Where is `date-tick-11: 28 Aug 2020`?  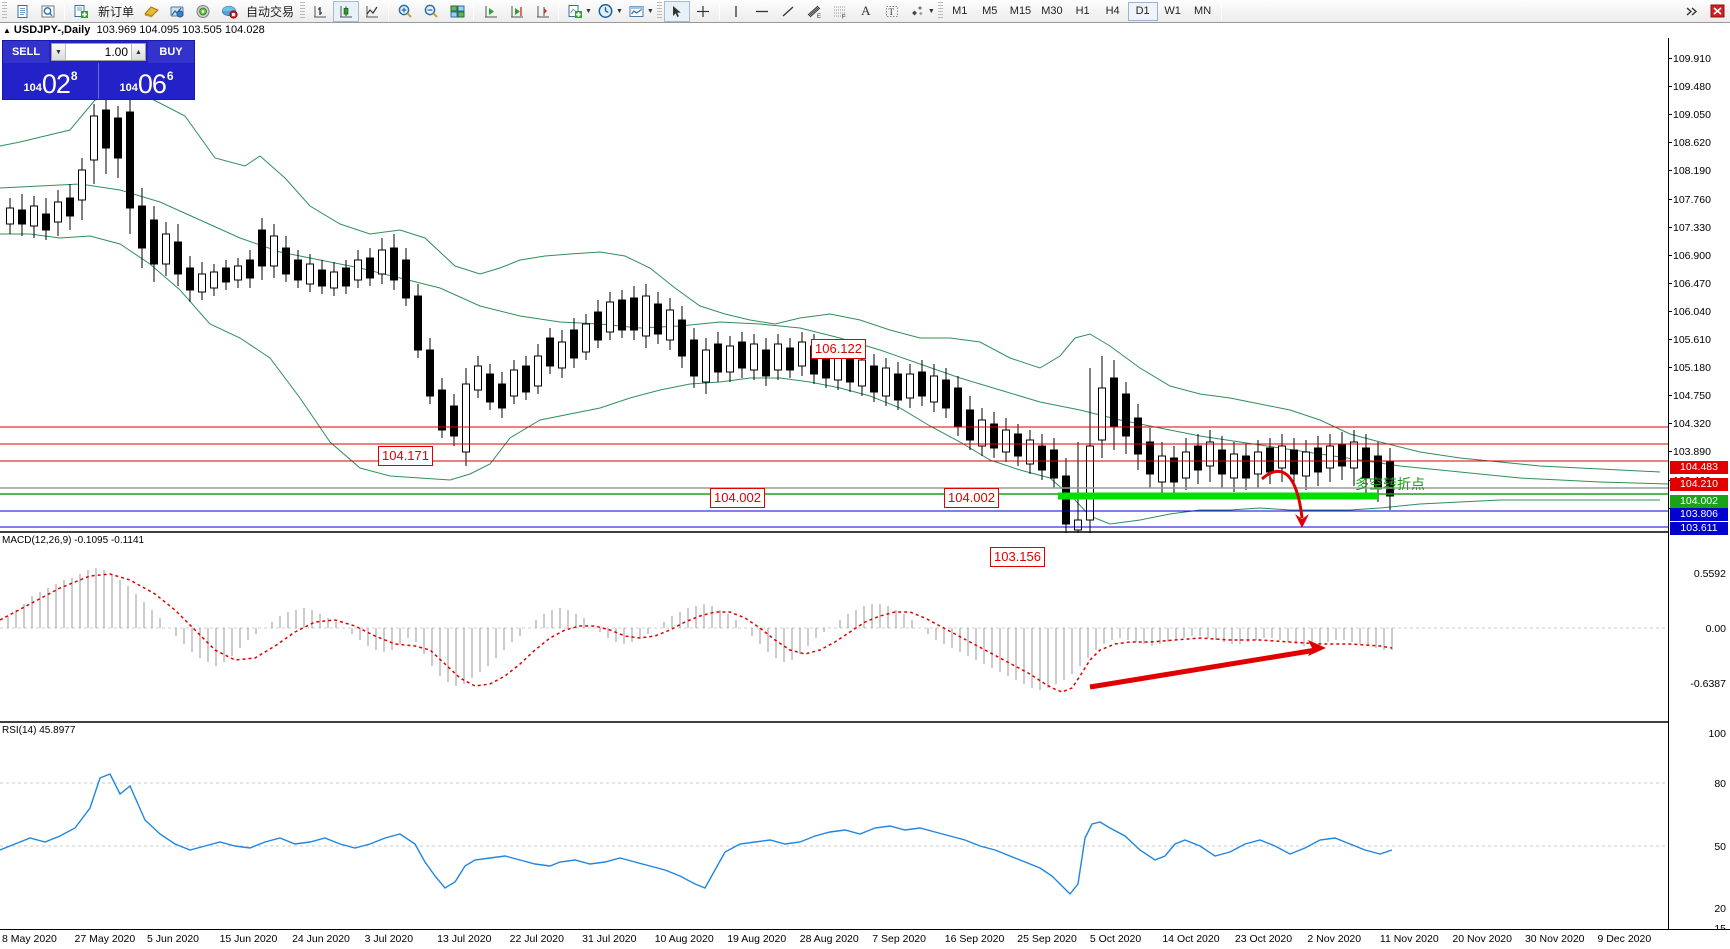
date-tick-11: 28 Aug 2020 is located at coordinates (829, 939).